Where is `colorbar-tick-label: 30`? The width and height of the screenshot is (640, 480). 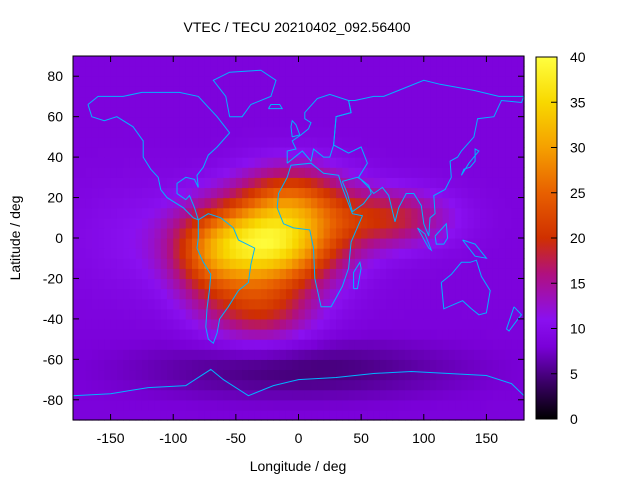 colorbar-tick-label: 30 is located at coordinates (578, 148).